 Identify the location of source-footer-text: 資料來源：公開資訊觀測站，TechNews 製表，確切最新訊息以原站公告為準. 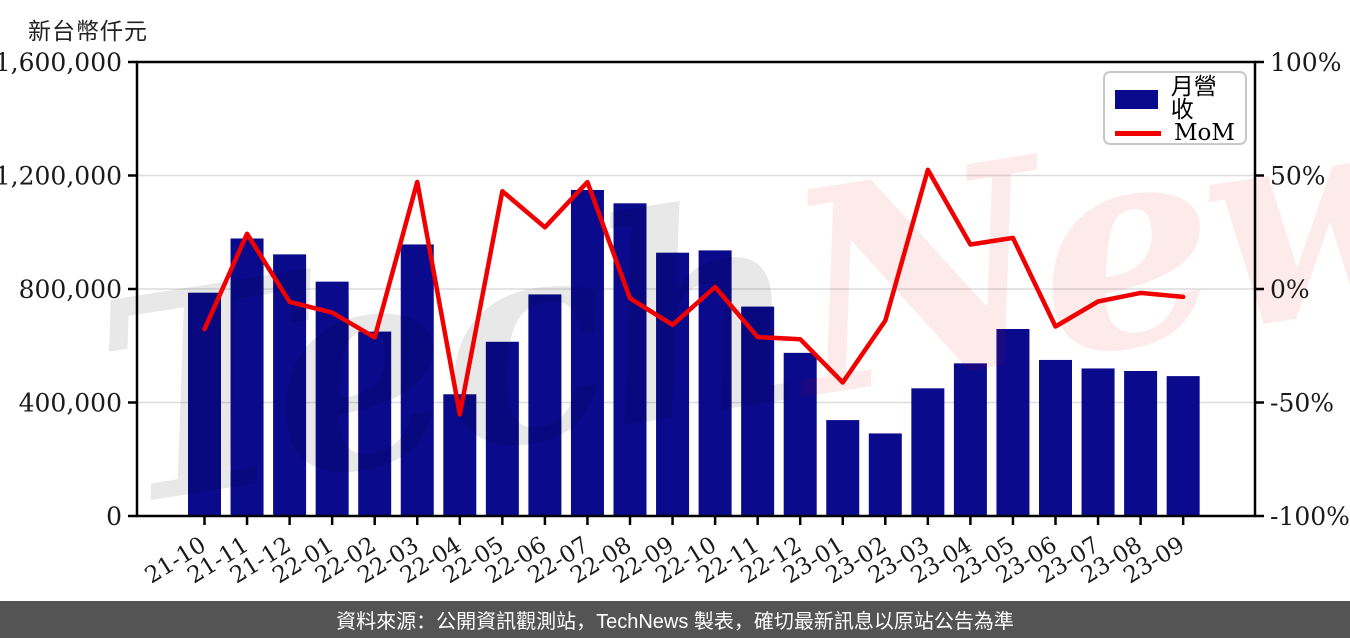
(675, 622).